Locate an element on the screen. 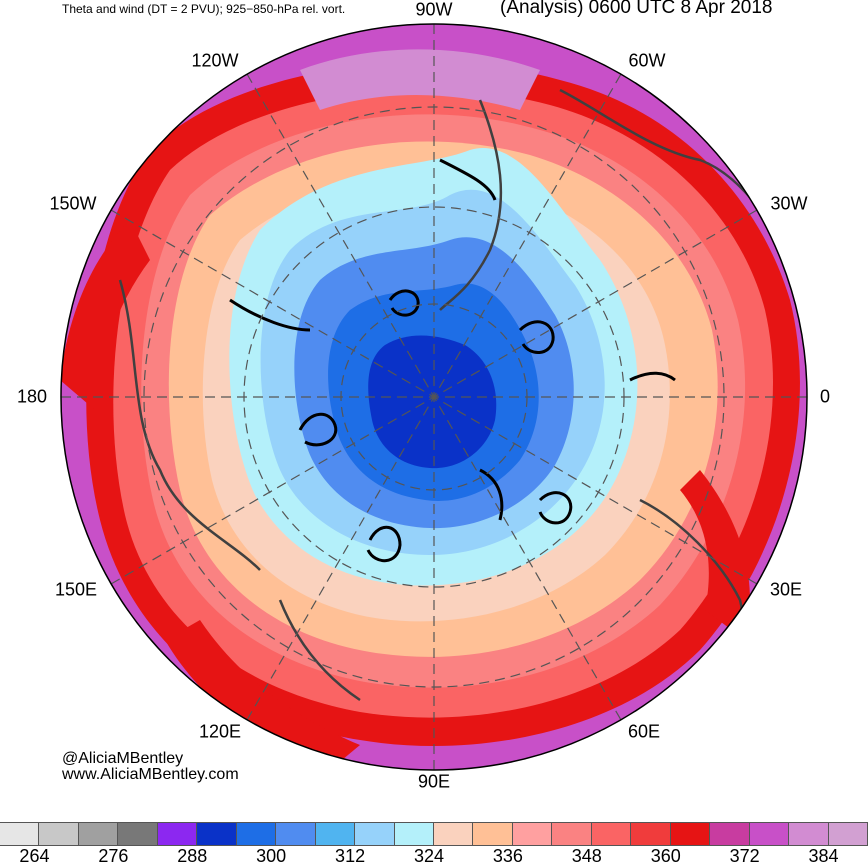 Image resolution: width=868 pixels, height=867 pixels. longitude-label-120w: 120W is located at coordinates (215, 60).